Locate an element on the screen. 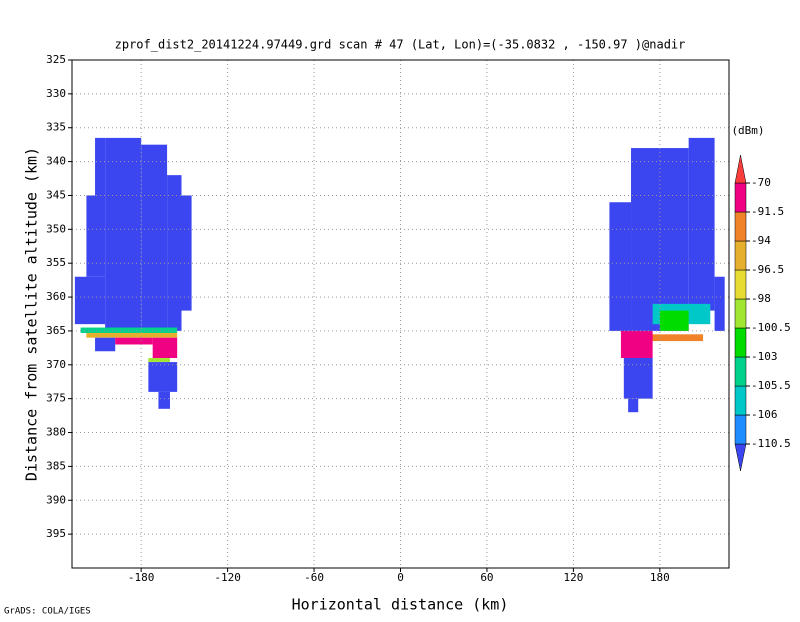 The width and height of the screenshot is (800, 622). y-tick-label: 335 is located at coordinates (56, 127).